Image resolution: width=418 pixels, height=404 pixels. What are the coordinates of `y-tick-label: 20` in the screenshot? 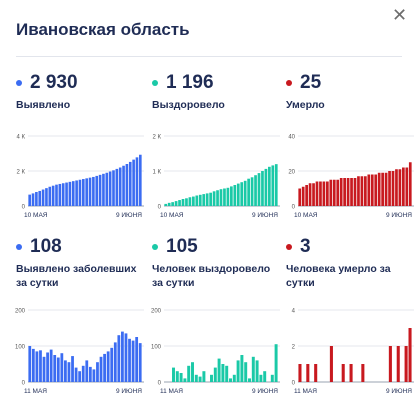 It's located at (291, 173).